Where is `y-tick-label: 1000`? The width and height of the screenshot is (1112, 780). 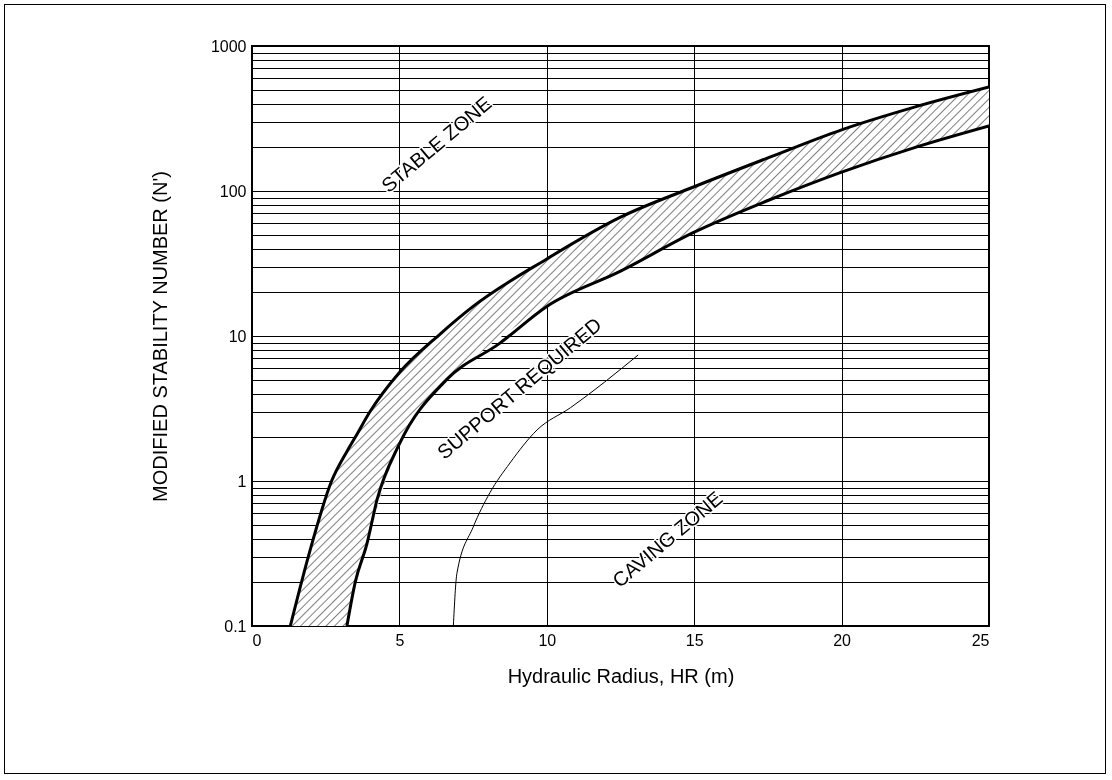 y-tick-label: 1000 is located at coordinates (228, 46).